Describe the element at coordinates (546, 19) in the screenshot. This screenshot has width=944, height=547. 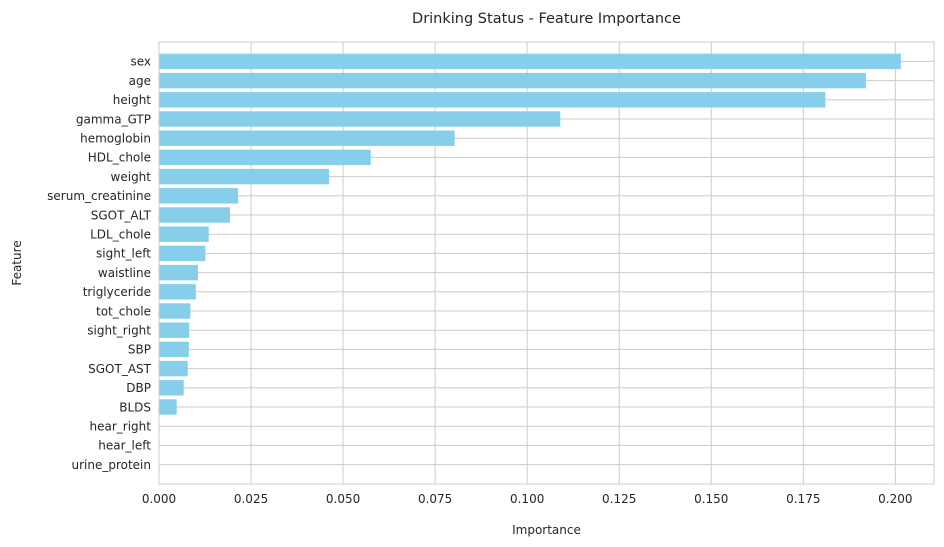
I see `chart-title: Drinking Status - Feature Importance` at that location.